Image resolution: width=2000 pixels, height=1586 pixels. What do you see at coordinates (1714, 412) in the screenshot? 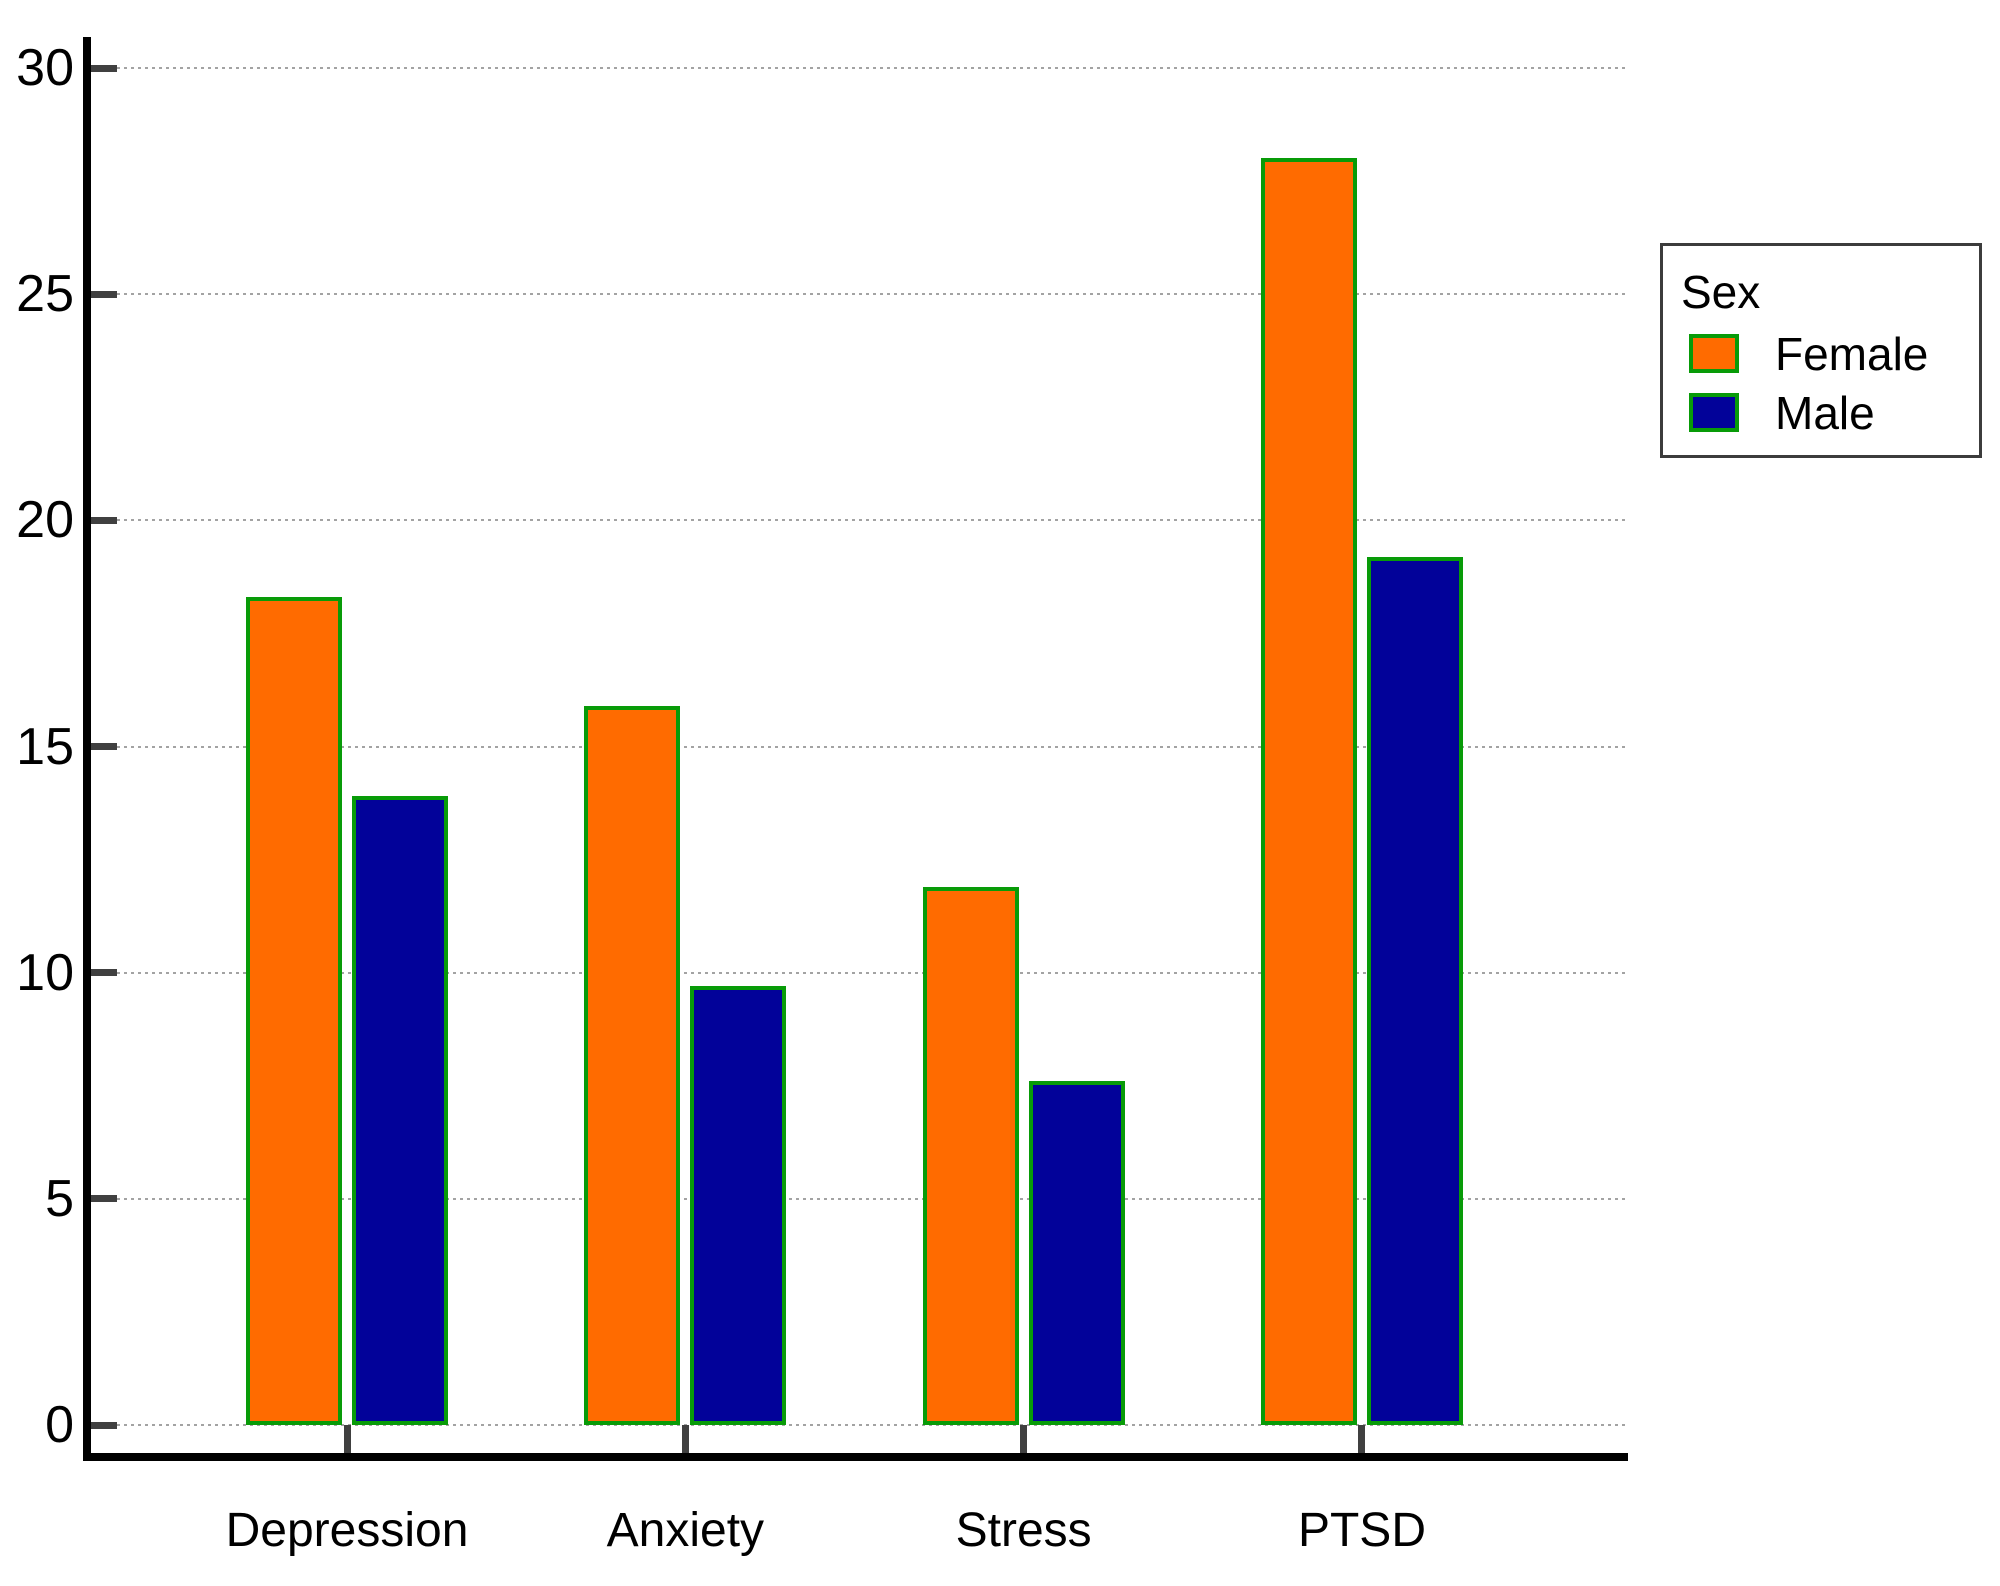
I see `legend-swatch-male` at bounding box center [1714, 412].